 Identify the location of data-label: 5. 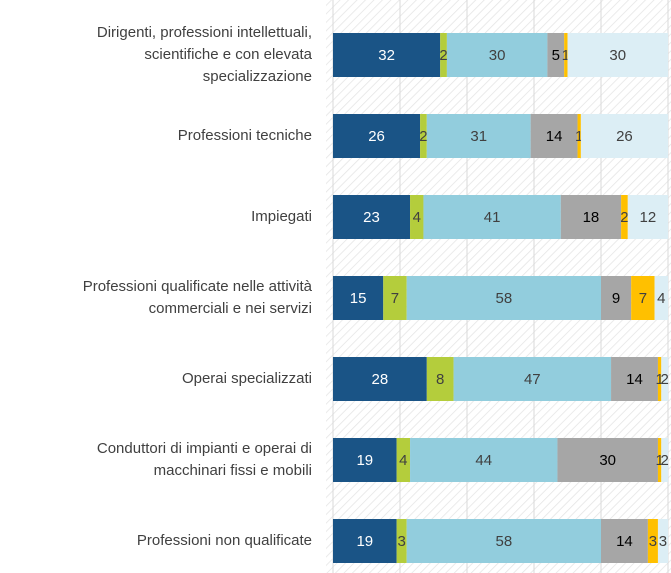
(556, 55).